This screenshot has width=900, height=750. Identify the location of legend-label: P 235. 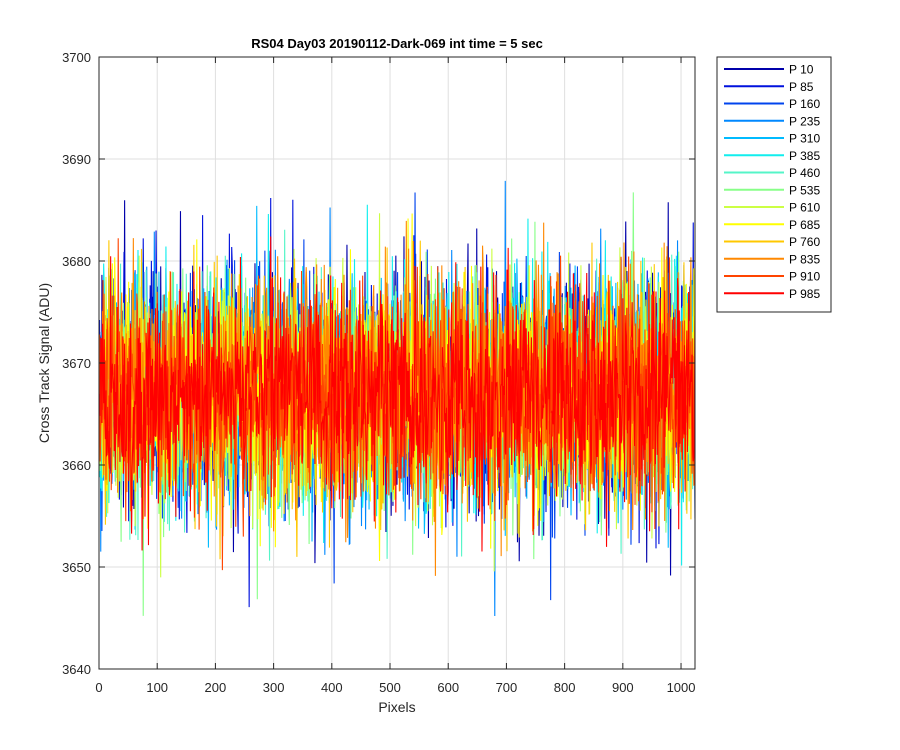
(804, 121).